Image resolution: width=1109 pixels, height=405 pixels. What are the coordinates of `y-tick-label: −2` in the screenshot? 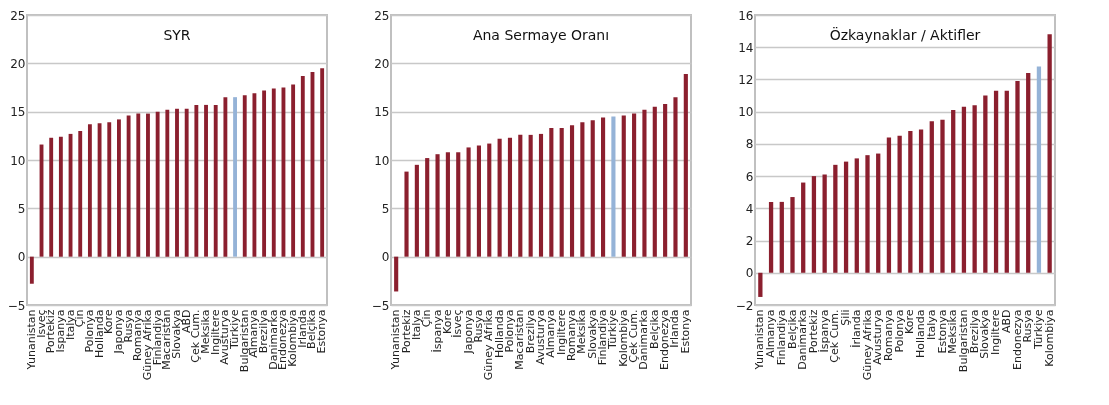 It's located at (744, 305).